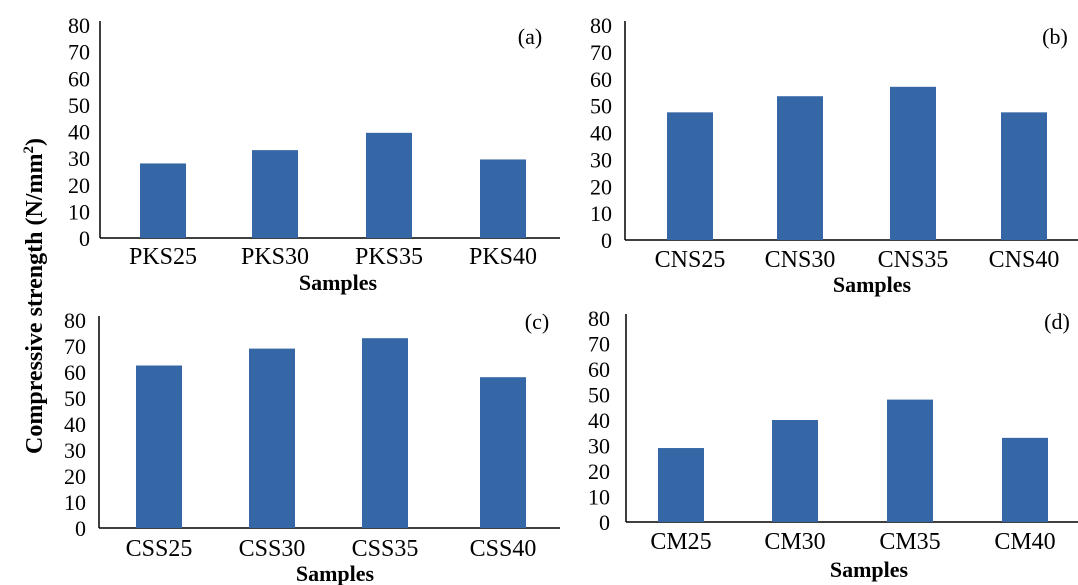 Image resolution: width=1078 pixels, height=585 pixels. Describe the element at coordinates (800, 168) in the screenshot. I see `bar-cns30` at that location.